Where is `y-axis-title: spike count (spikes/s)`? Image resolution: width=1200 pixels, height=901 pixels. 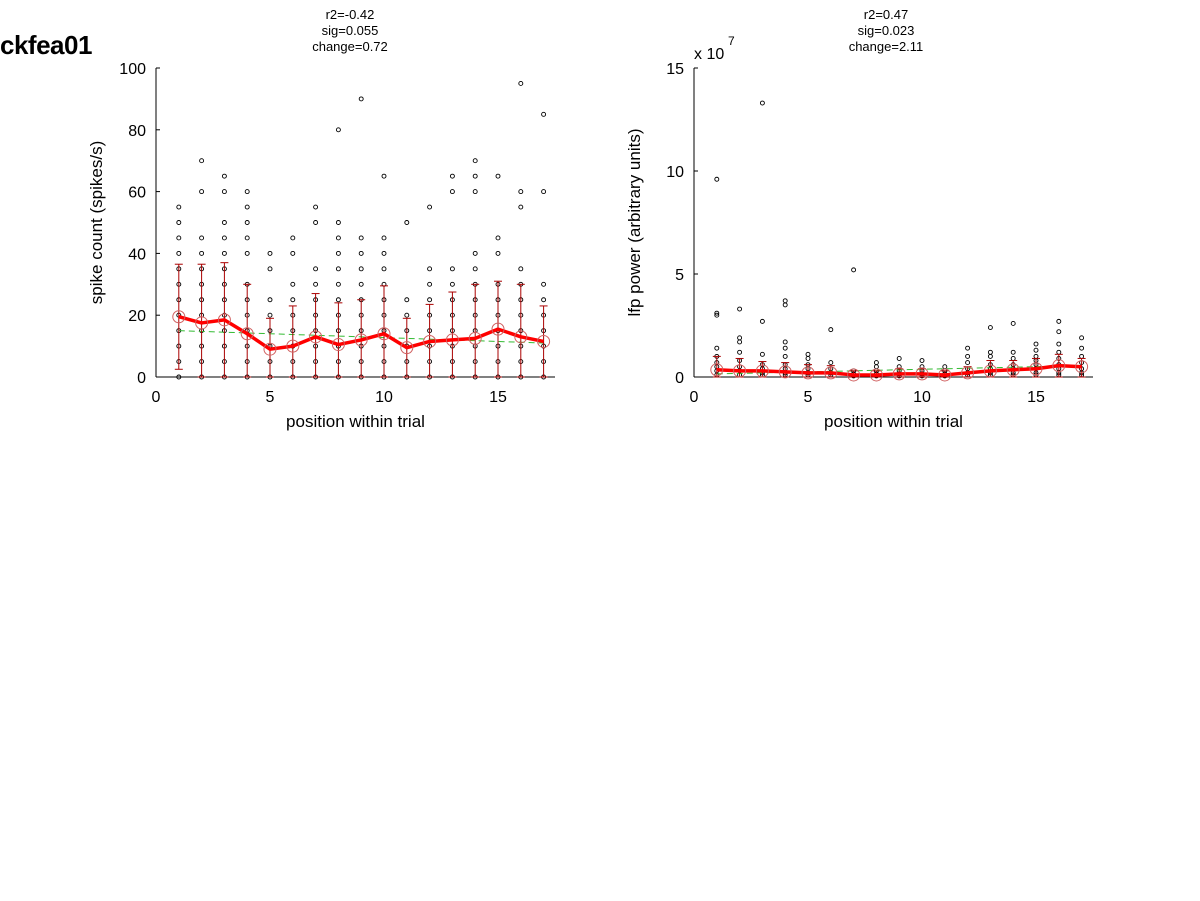
y-axis-title: spike count (spikes/s) is located at coordinates (96, 222).